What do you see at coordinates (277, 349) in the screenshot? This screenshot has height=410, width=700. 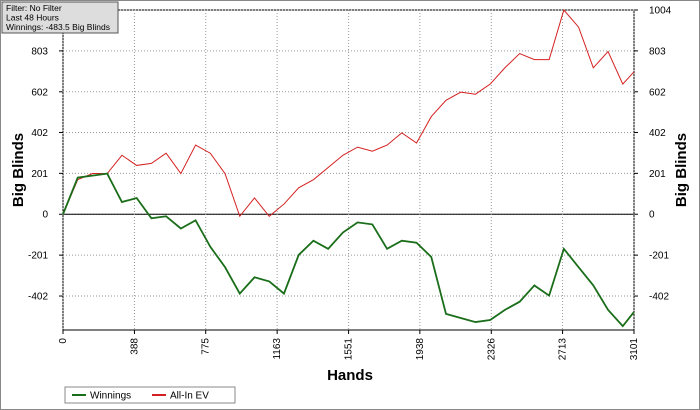 I see `x-tick-label: 1163` at bounding box center [277, 349].